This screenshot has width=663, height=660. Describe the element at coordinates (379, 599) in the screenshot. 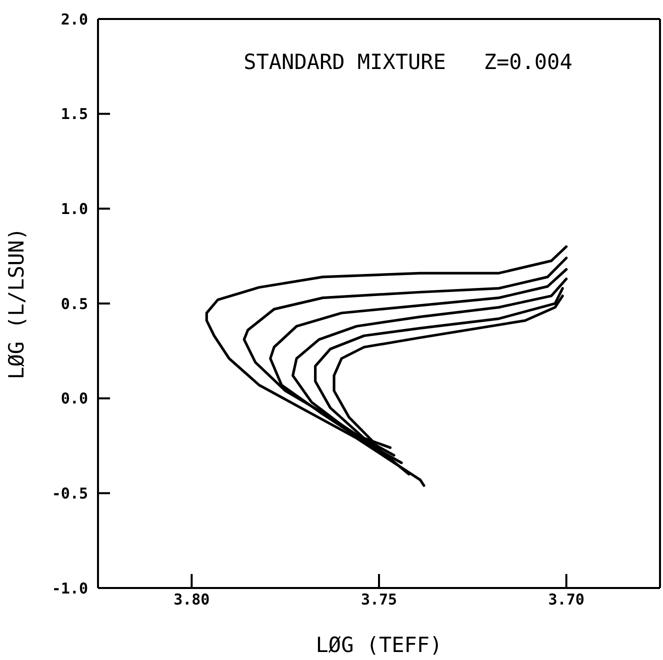

I see `x-tick-label: 3.75` at that location.